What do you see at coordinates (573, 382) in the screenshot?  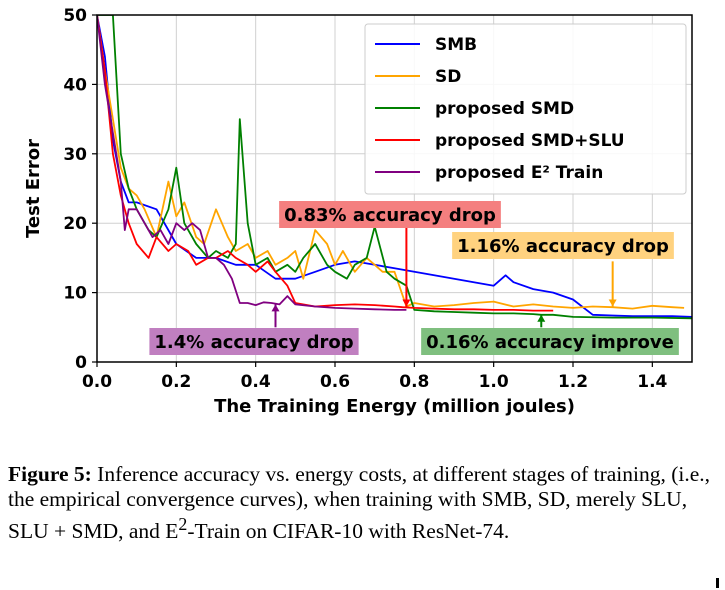 I see `x-tick-label: 1.2` at bounding box center [573, 382].